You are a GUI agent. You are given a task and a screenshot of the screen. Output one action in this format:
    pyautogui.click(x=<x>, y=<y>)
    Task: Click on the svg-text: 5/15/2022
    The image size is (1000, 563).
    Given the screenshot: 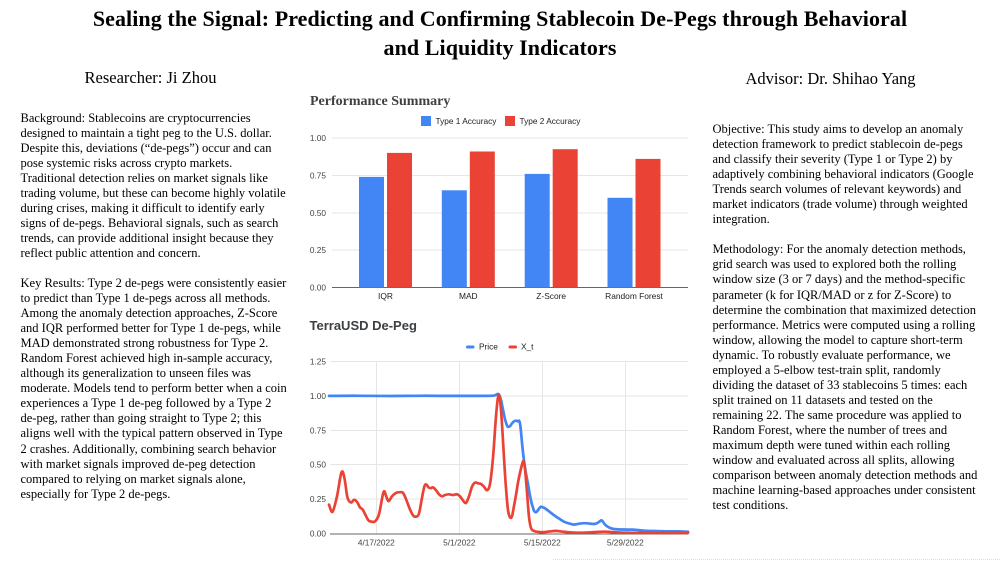 What is the action you would take?
    pyautogui.click(x=542, y=543)
    